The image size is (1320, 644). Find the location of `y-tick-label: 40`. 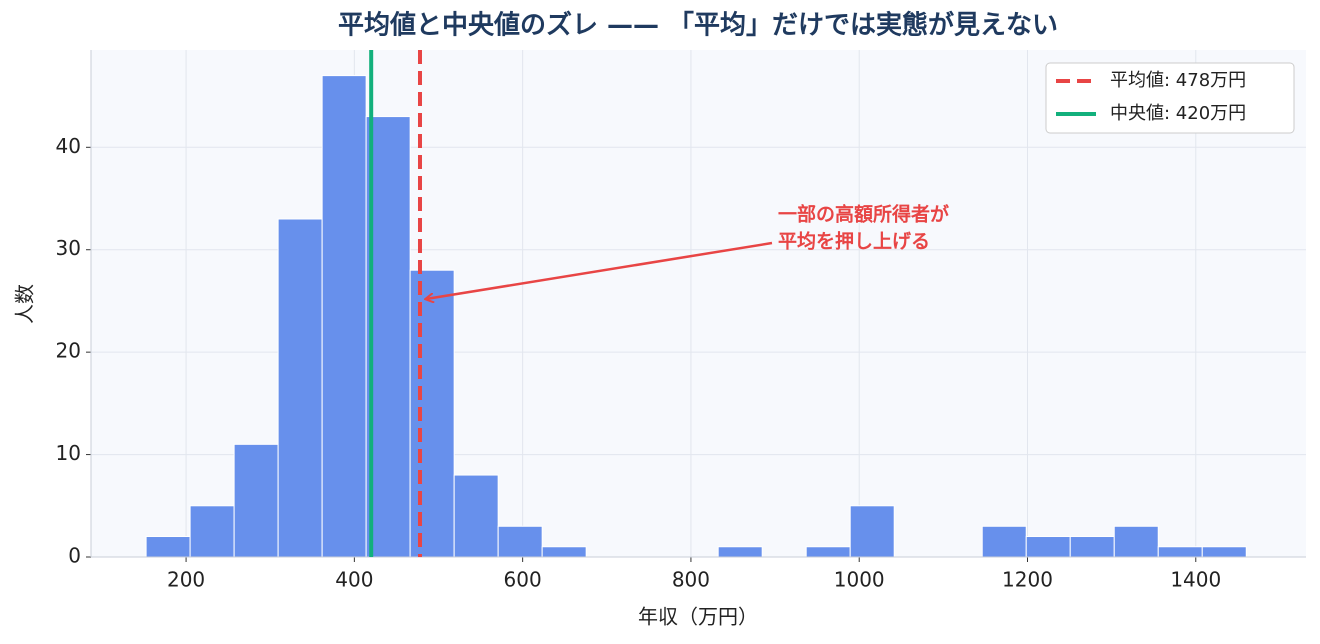

y-tick-label: 40 is located at coordinates (68, 146).